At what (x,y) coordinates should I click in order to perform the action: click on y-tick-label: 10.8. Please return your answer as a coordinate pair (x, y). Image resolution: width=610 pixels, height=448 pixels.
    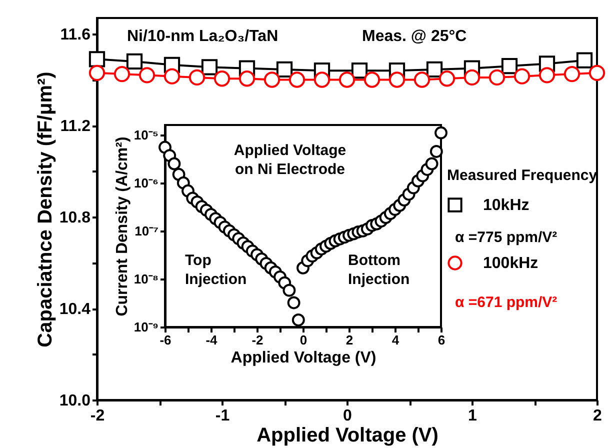
    Looking at the image, I should click on (75, 218).